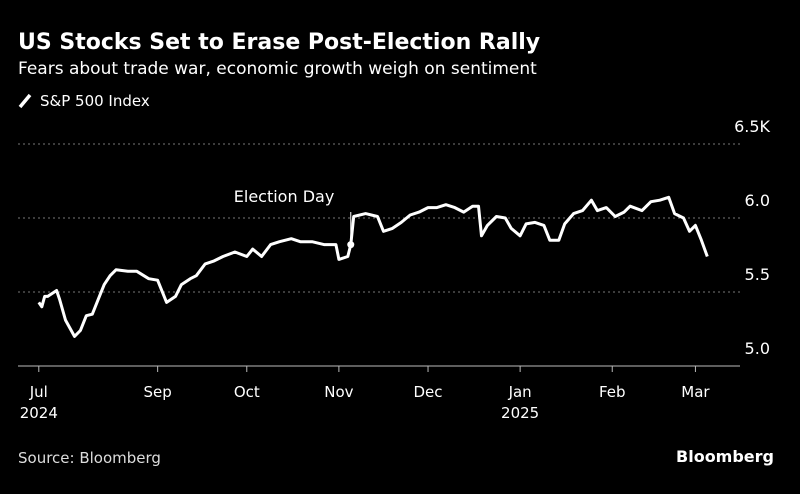 This screenshot has height=494, width=800. Describe the element at coordinates (757, 348) in the screenshot. I see `y-tick-label: 5.0` at that location.